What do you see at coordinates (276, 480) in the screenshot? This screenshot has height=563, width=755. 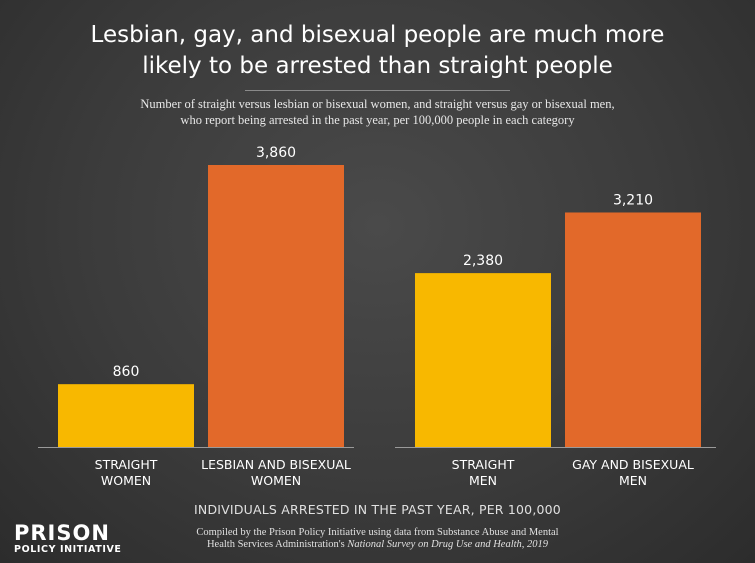 I see `category-label-2-line-2: WOMEN` at bounding box center [276, 480].